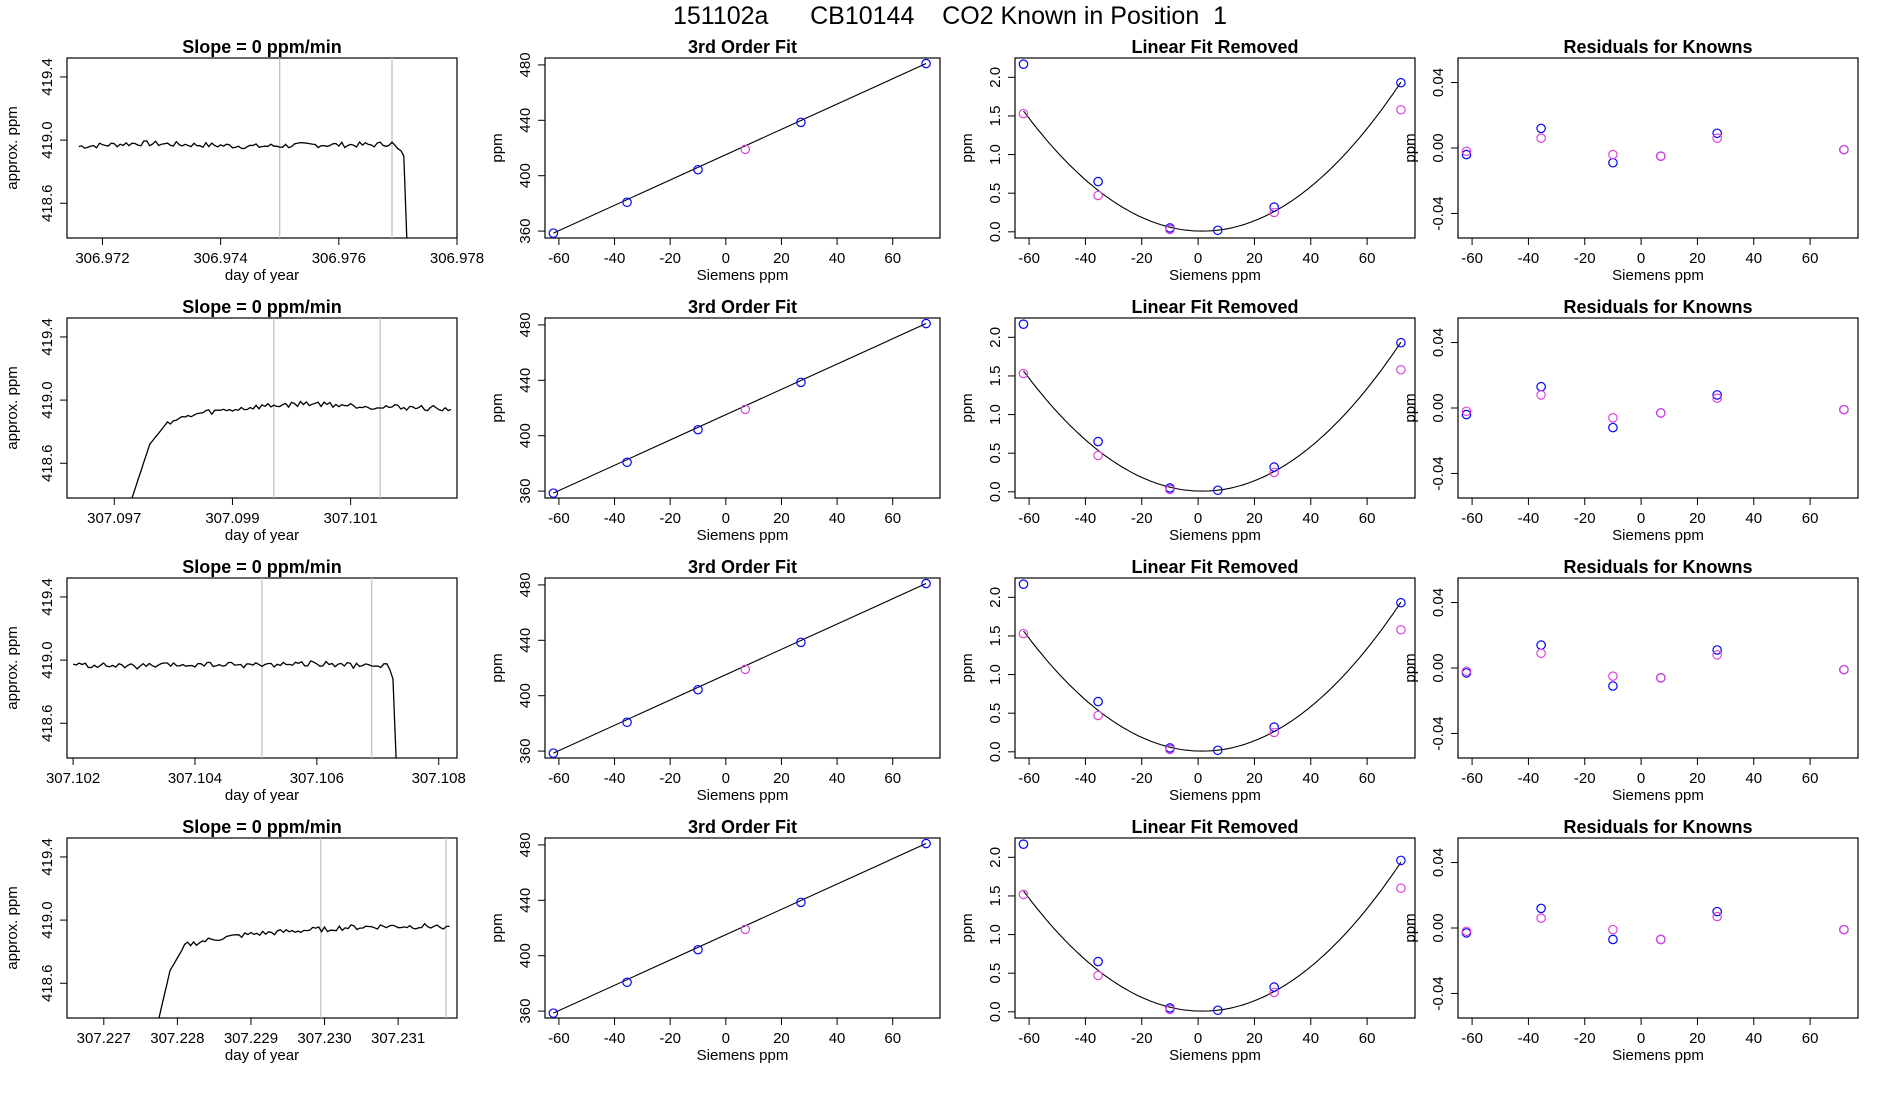  I want to click on x-tick-label: 307.097, so click(114, 518).